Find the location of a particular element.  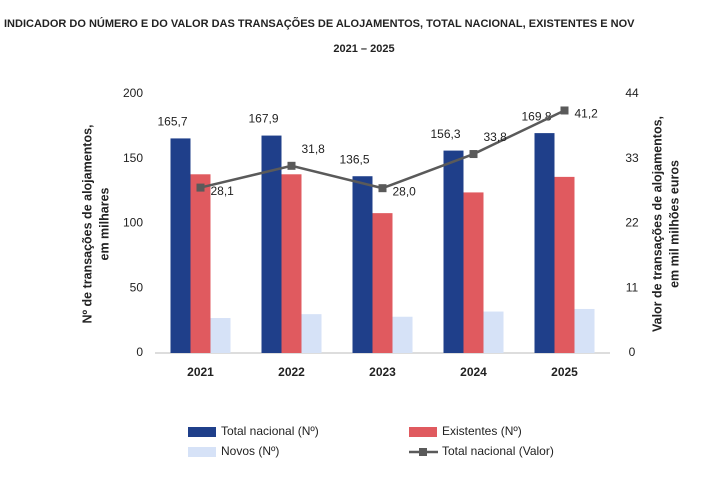

x-tick-label: 2024 is located at coordinates (473, 372).